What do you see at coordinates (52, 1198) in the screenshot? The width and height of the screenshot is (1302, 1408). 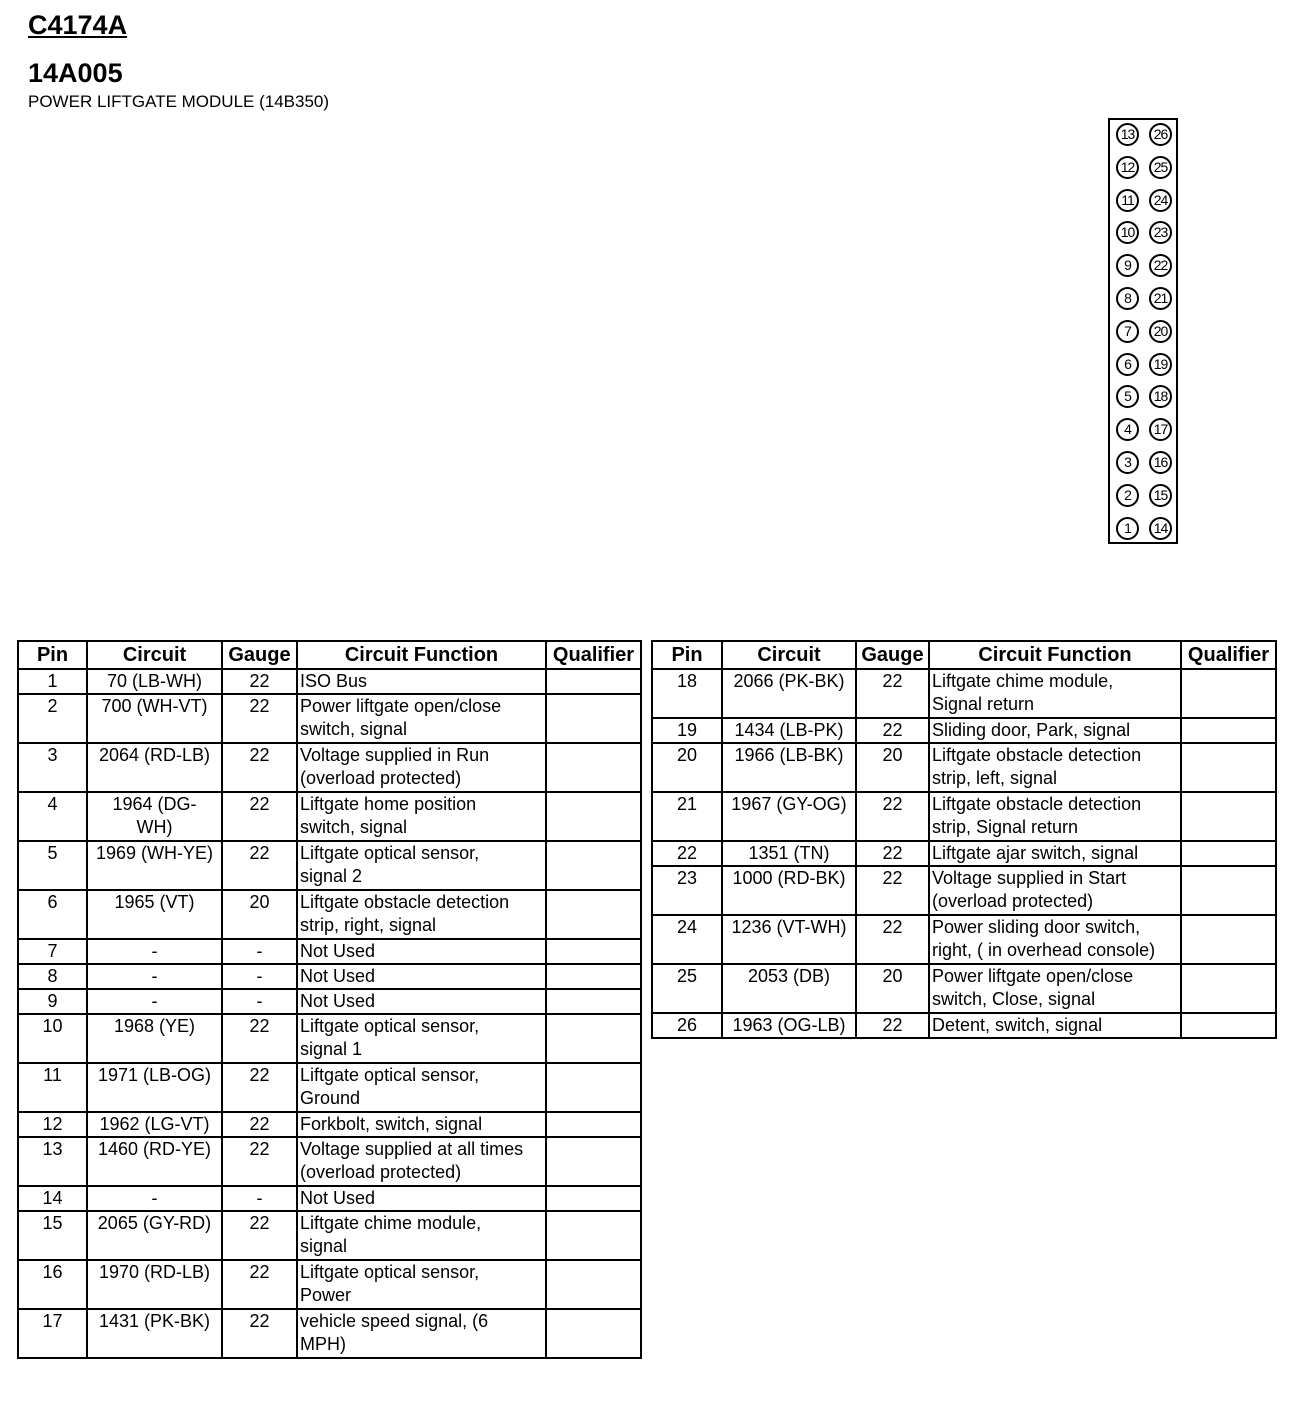 I see `cell-pin: 14` at bounding box center [52, 1198].